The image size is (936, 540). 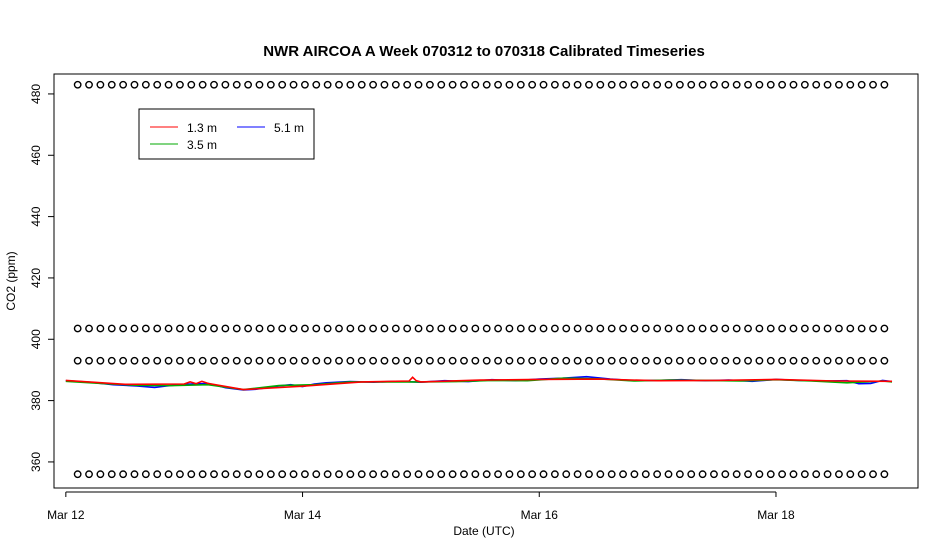 I want to click on y-tick-label: 460, so click(x=36, y=155).